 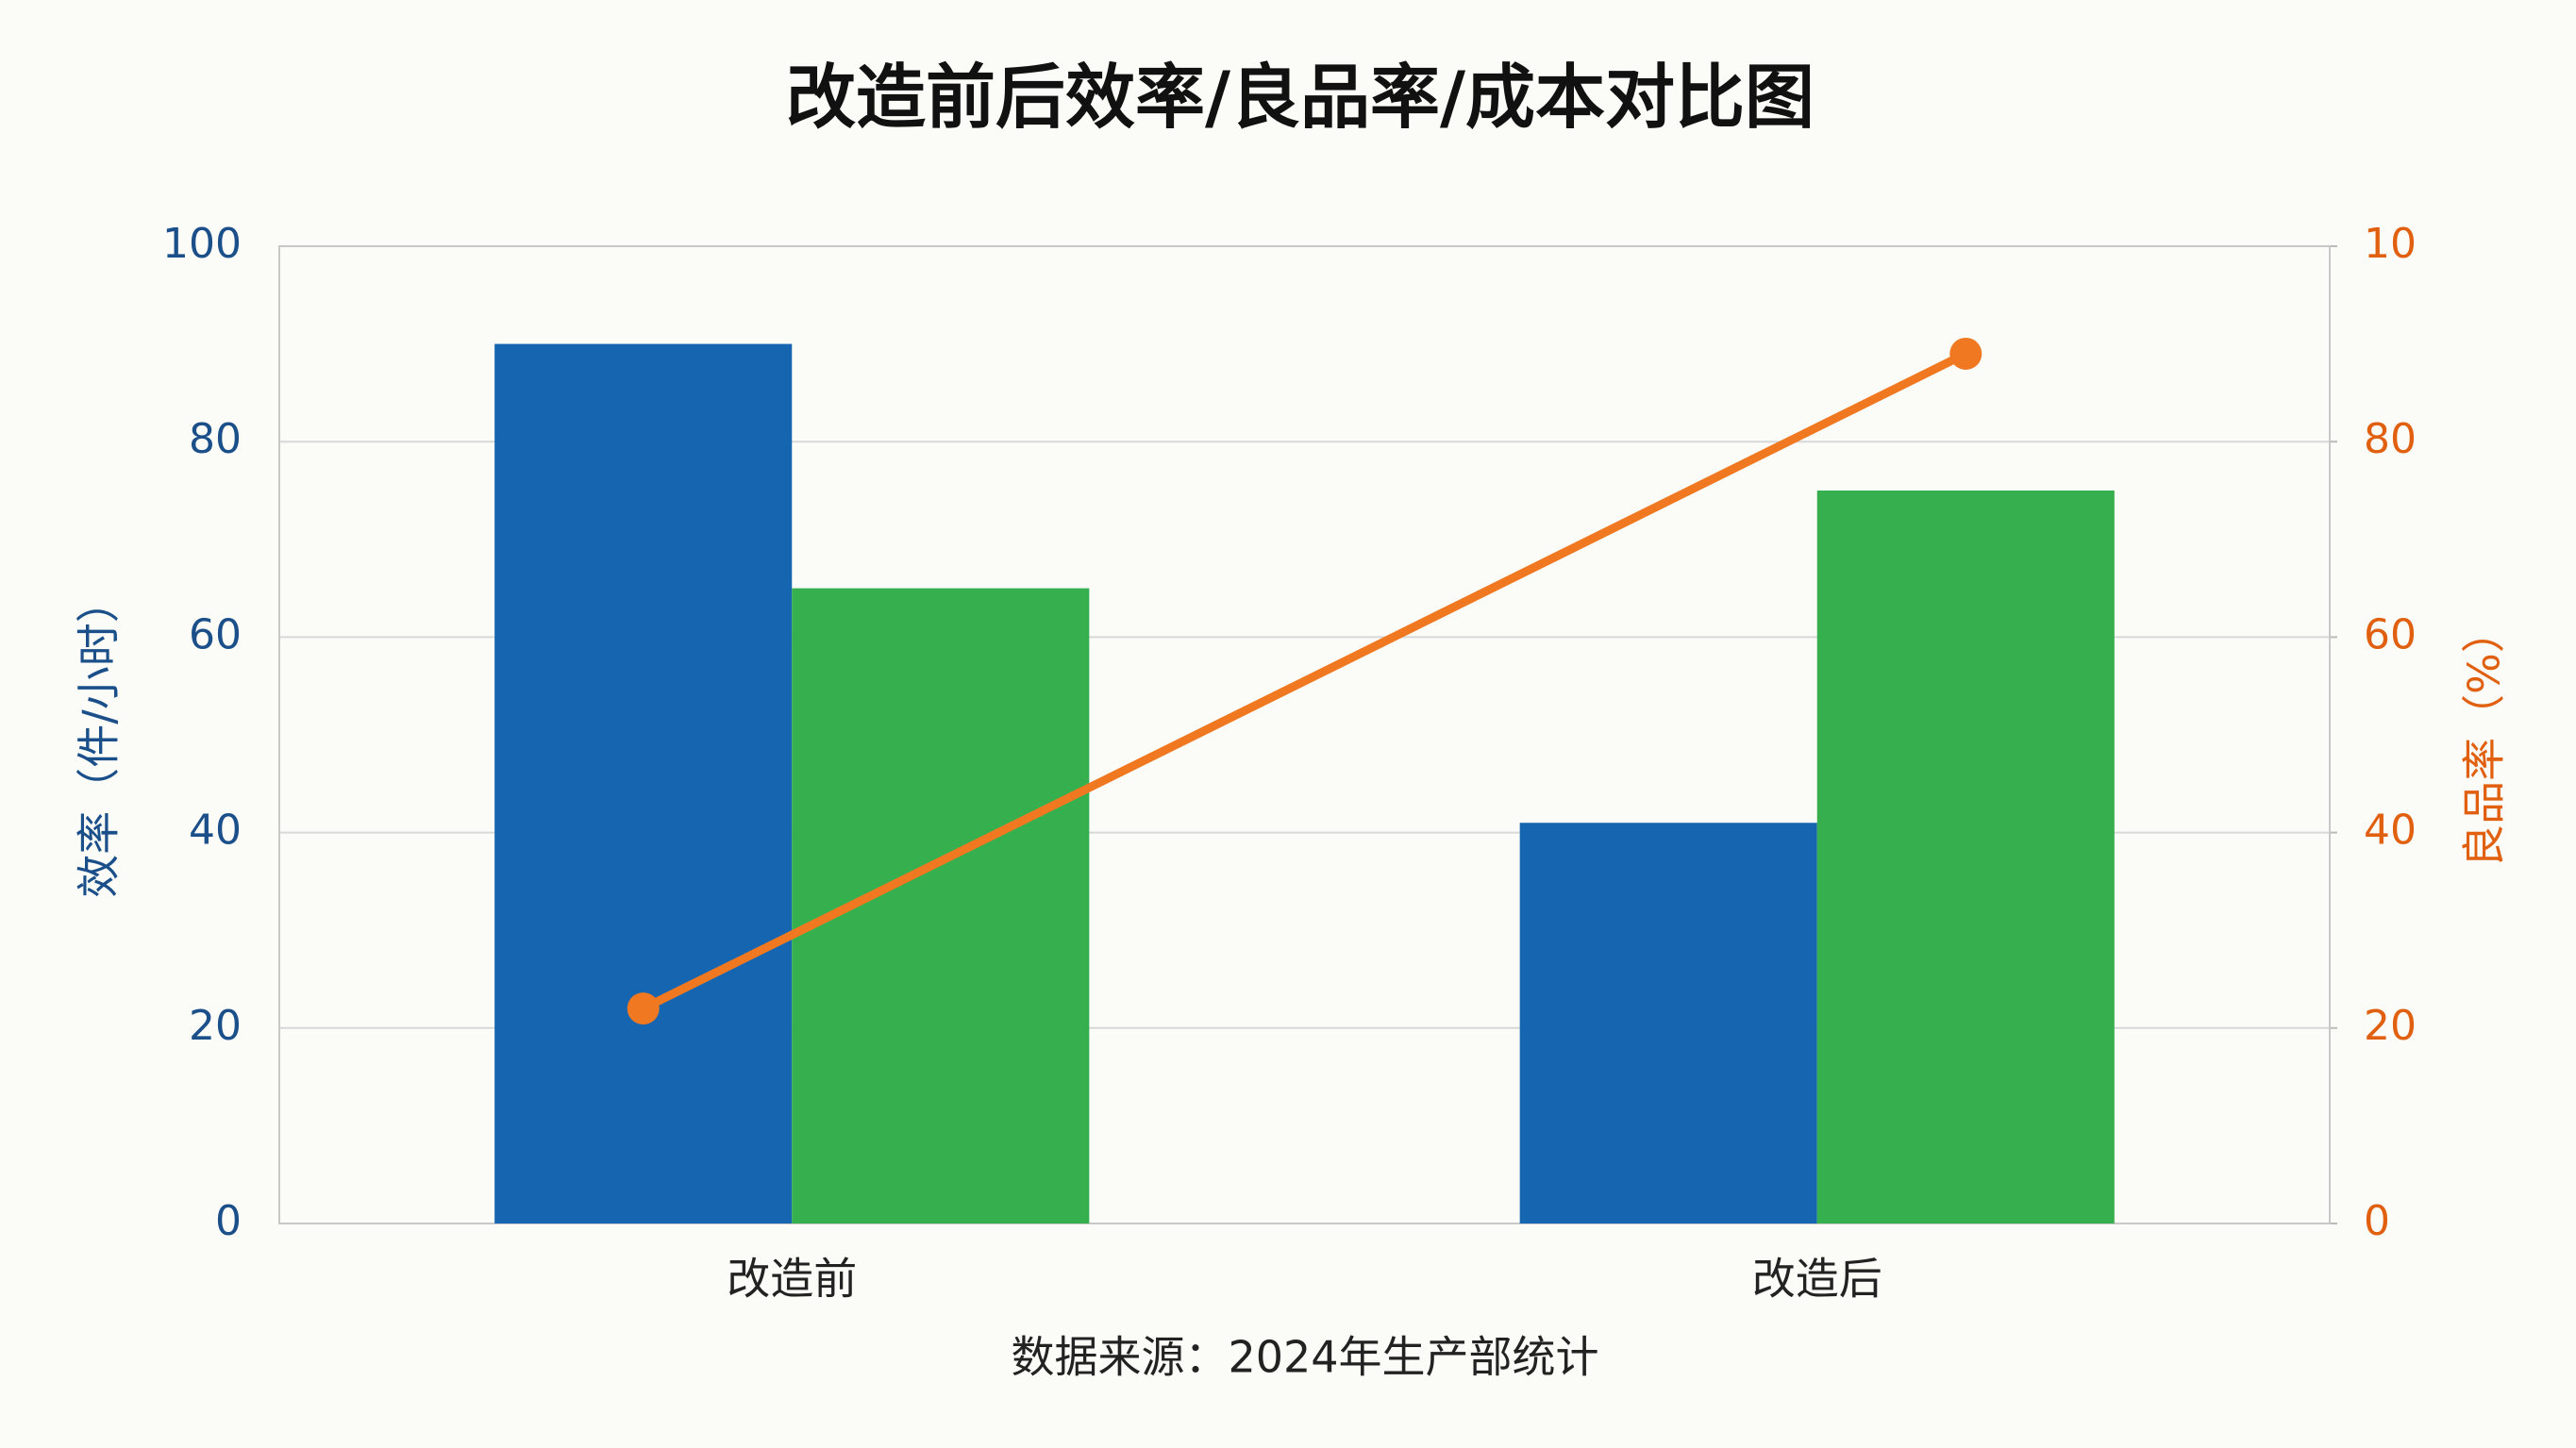 I want to click on y2-tick-label: 0, so click(x=2377, y=1221).